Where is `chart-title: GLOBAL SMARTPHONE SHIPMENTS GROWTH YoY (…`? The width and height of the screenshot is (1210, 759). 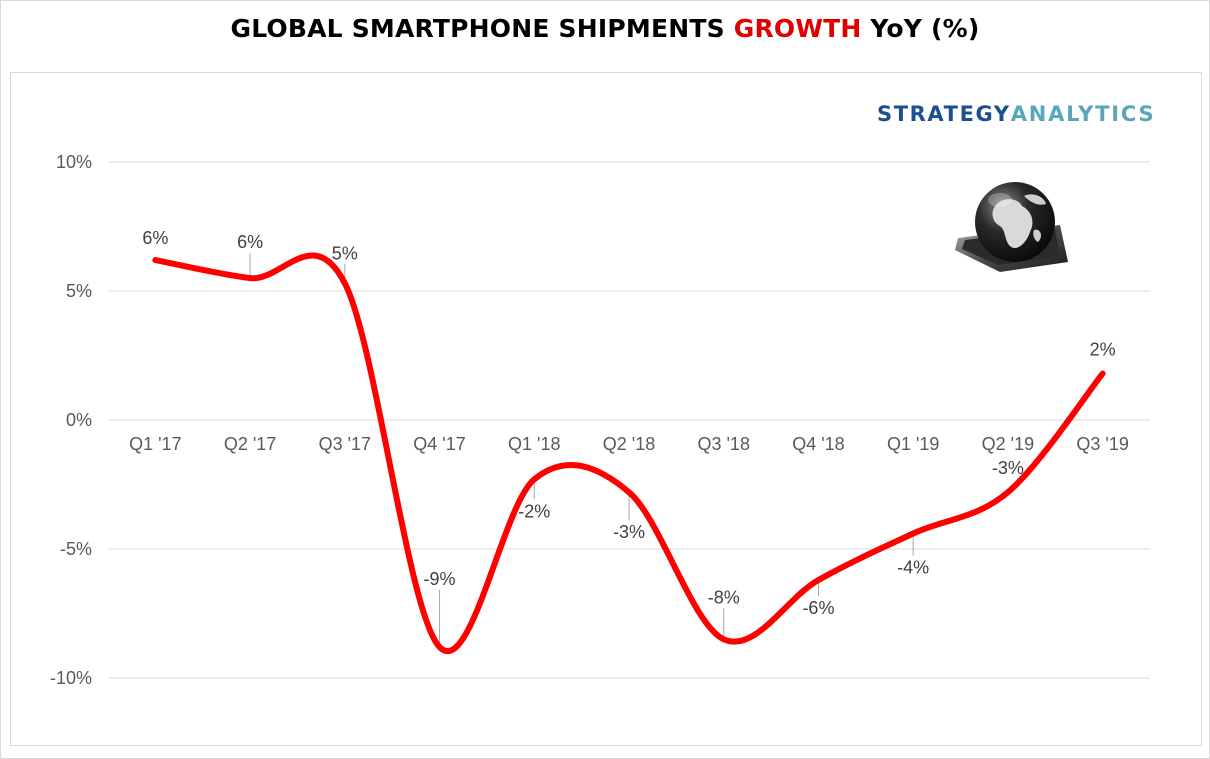
chart-title: GLOBAL SMARTPHONE SHIPMENTS GROWTH YoY (… is located at coordinates (605, 28).